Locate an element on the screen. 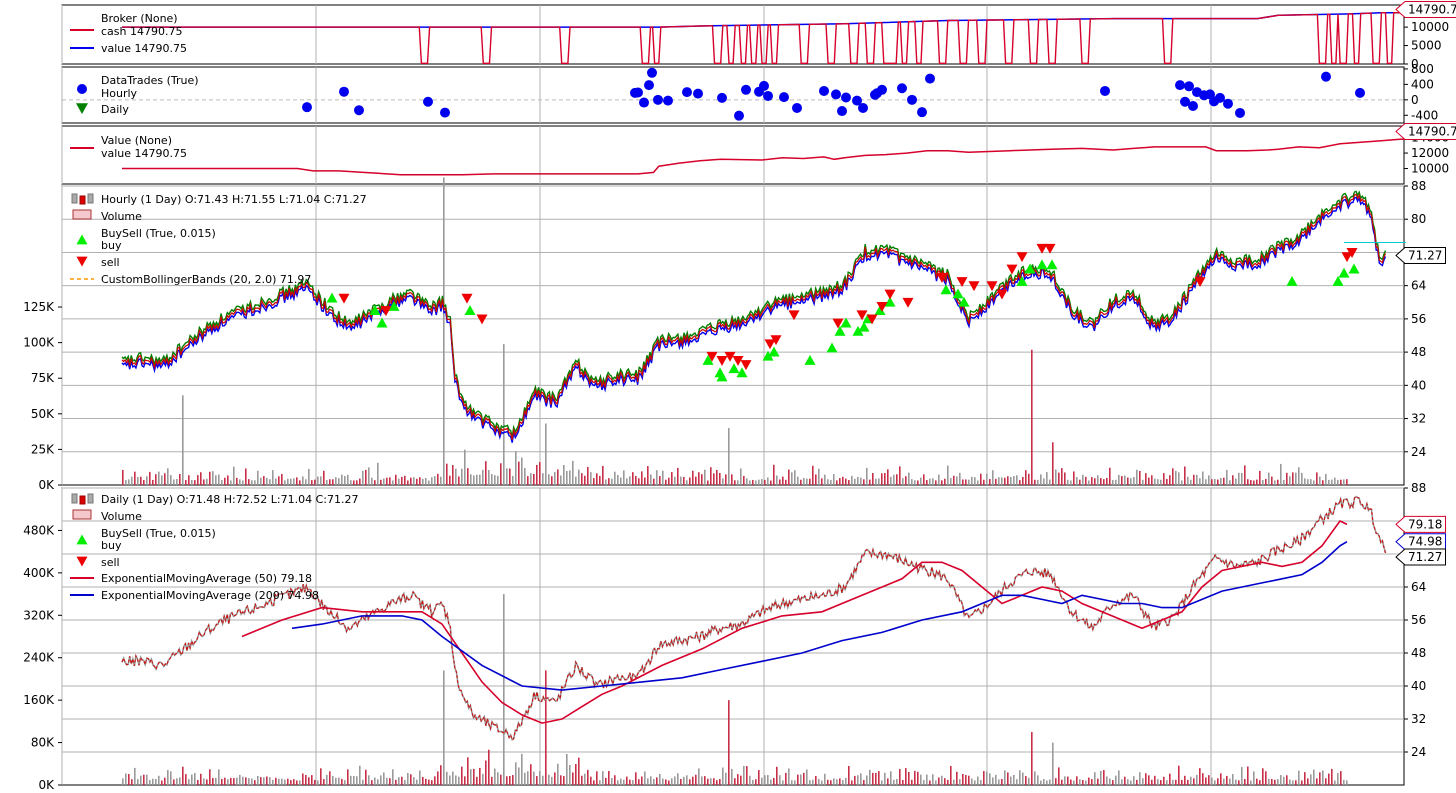 This screenshot has height=793, width=1456. daily-legend-volume-swatch is located at coordinates (82, 514).